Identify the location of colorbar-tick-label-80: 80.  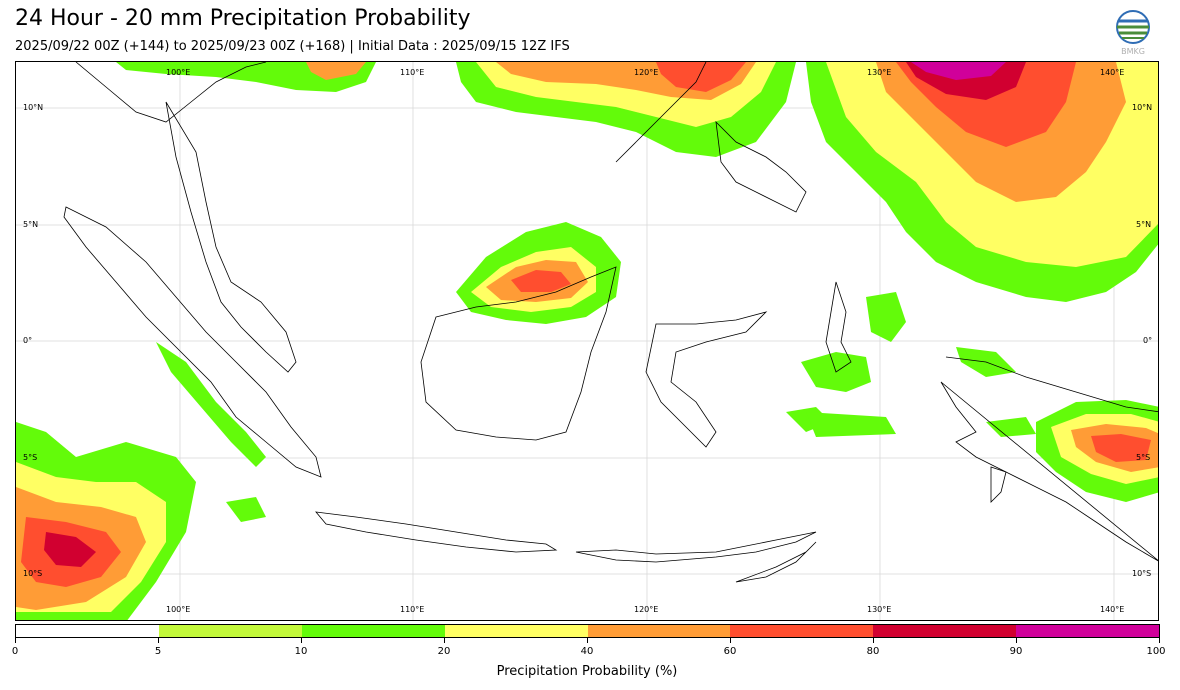
(873, 651).